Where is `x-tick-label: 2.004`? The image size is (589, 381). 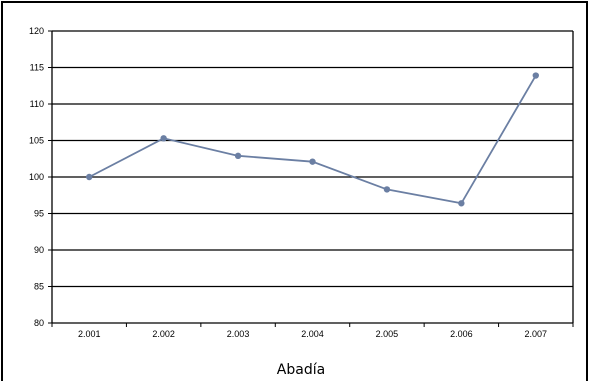 x-tick-label: 2.004 is located at coordinates (312, 334).